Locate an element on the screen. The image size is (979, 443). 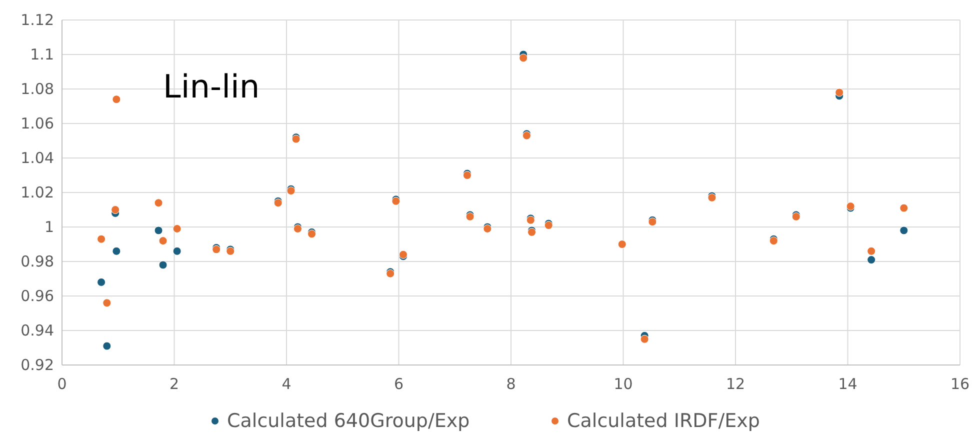
y-tick-label: 0.98 is located at coordinates (37, 261).